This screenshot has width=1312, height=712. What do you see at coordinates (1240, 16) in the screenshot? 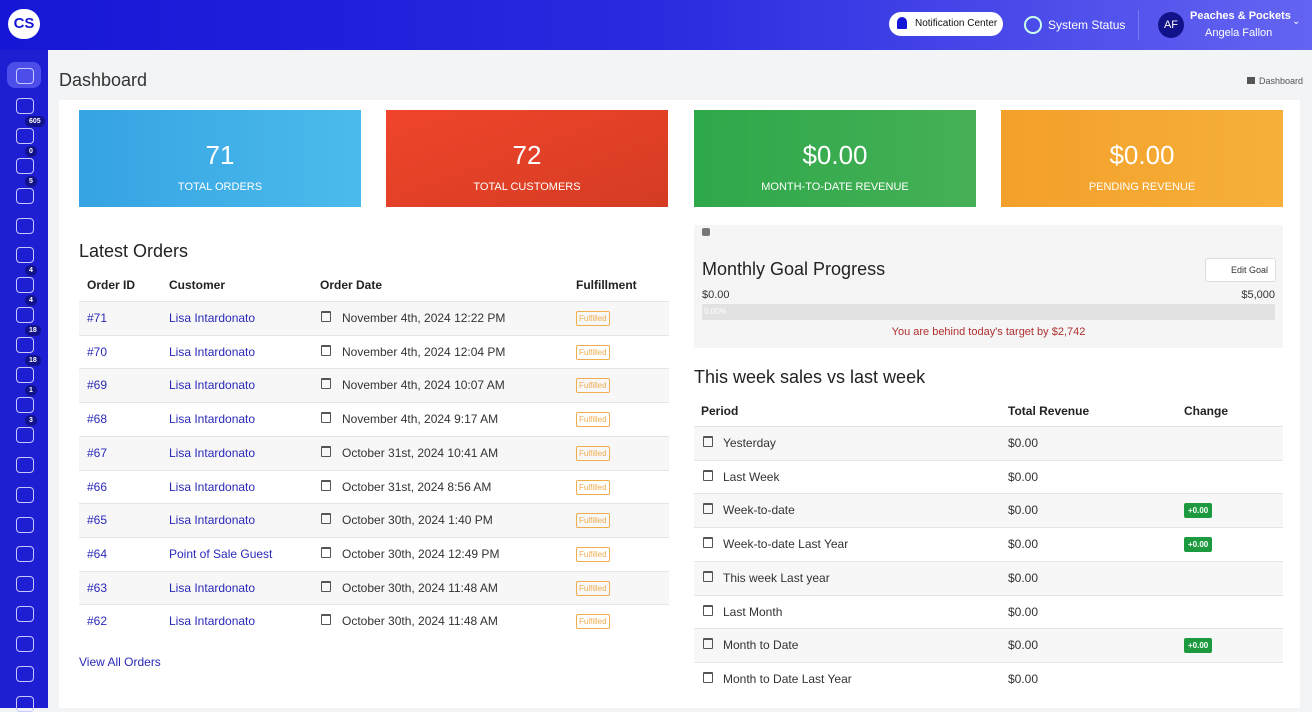
I see `store-name: Peaches & Pockets` at bounding box center [1240, 16].